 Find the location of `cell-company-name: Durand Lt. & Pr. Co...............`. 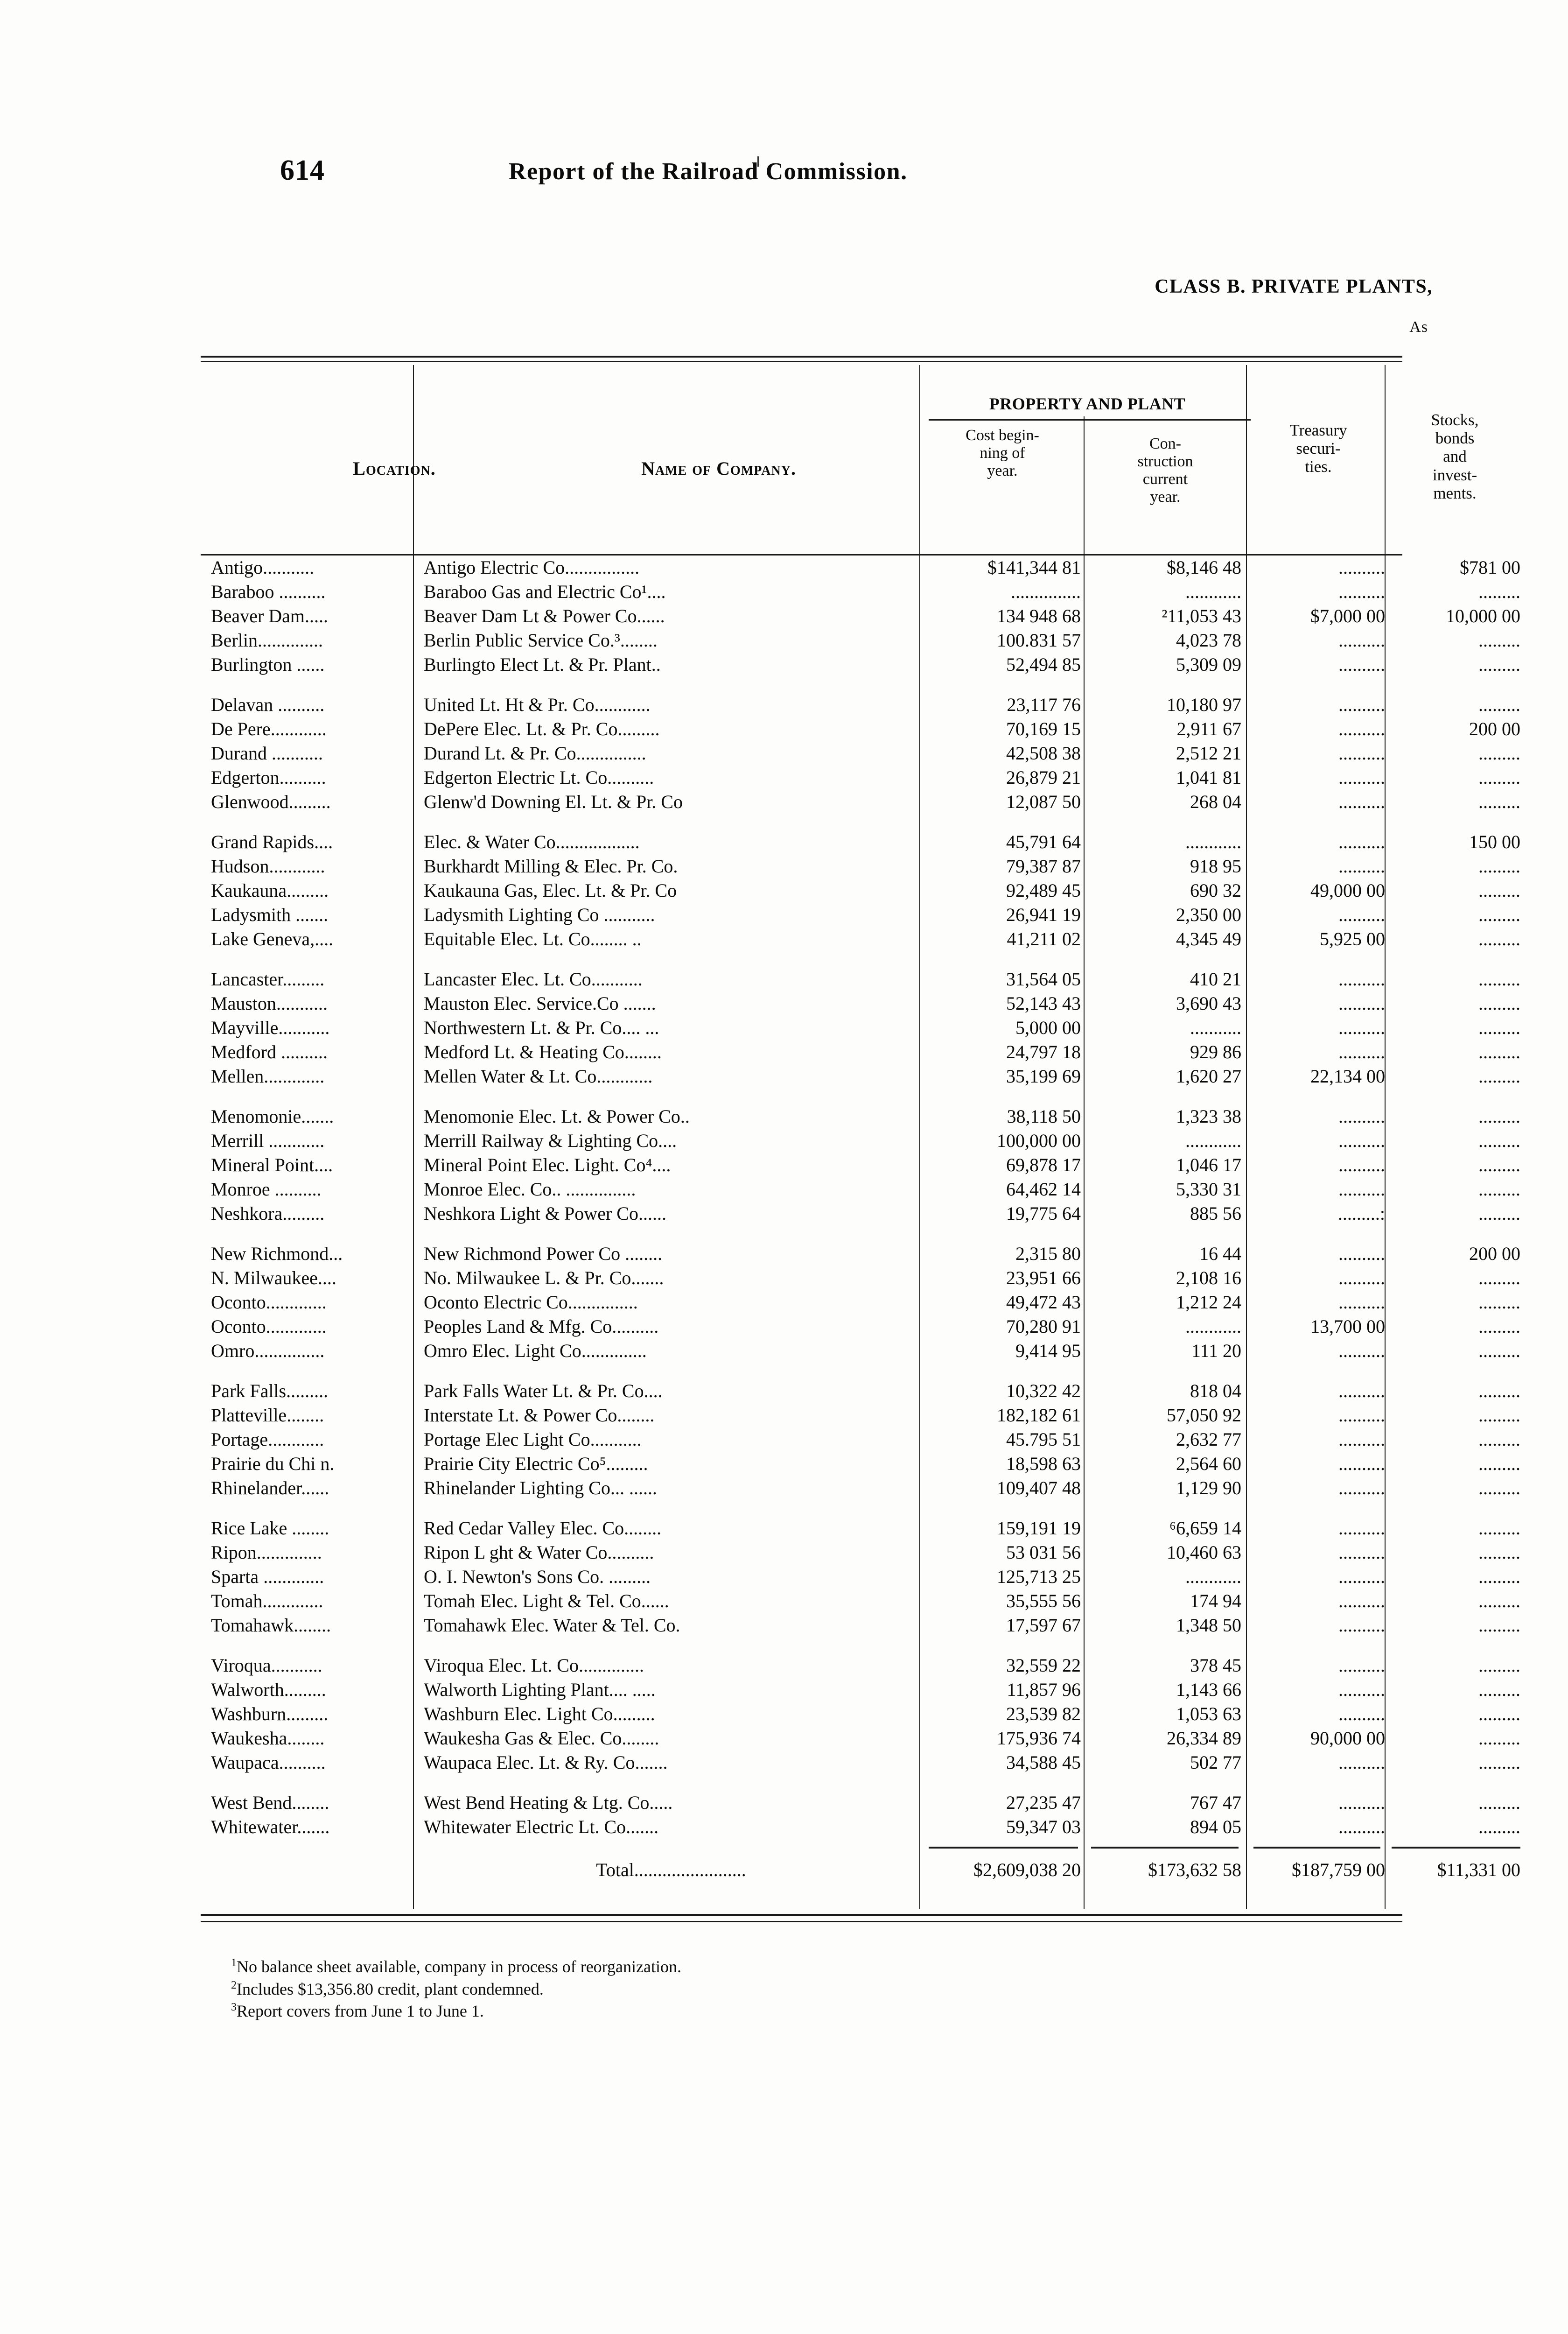

cell-company-name: Durand Lt. & Pr. Co............... is located at coordinates (535, 753).